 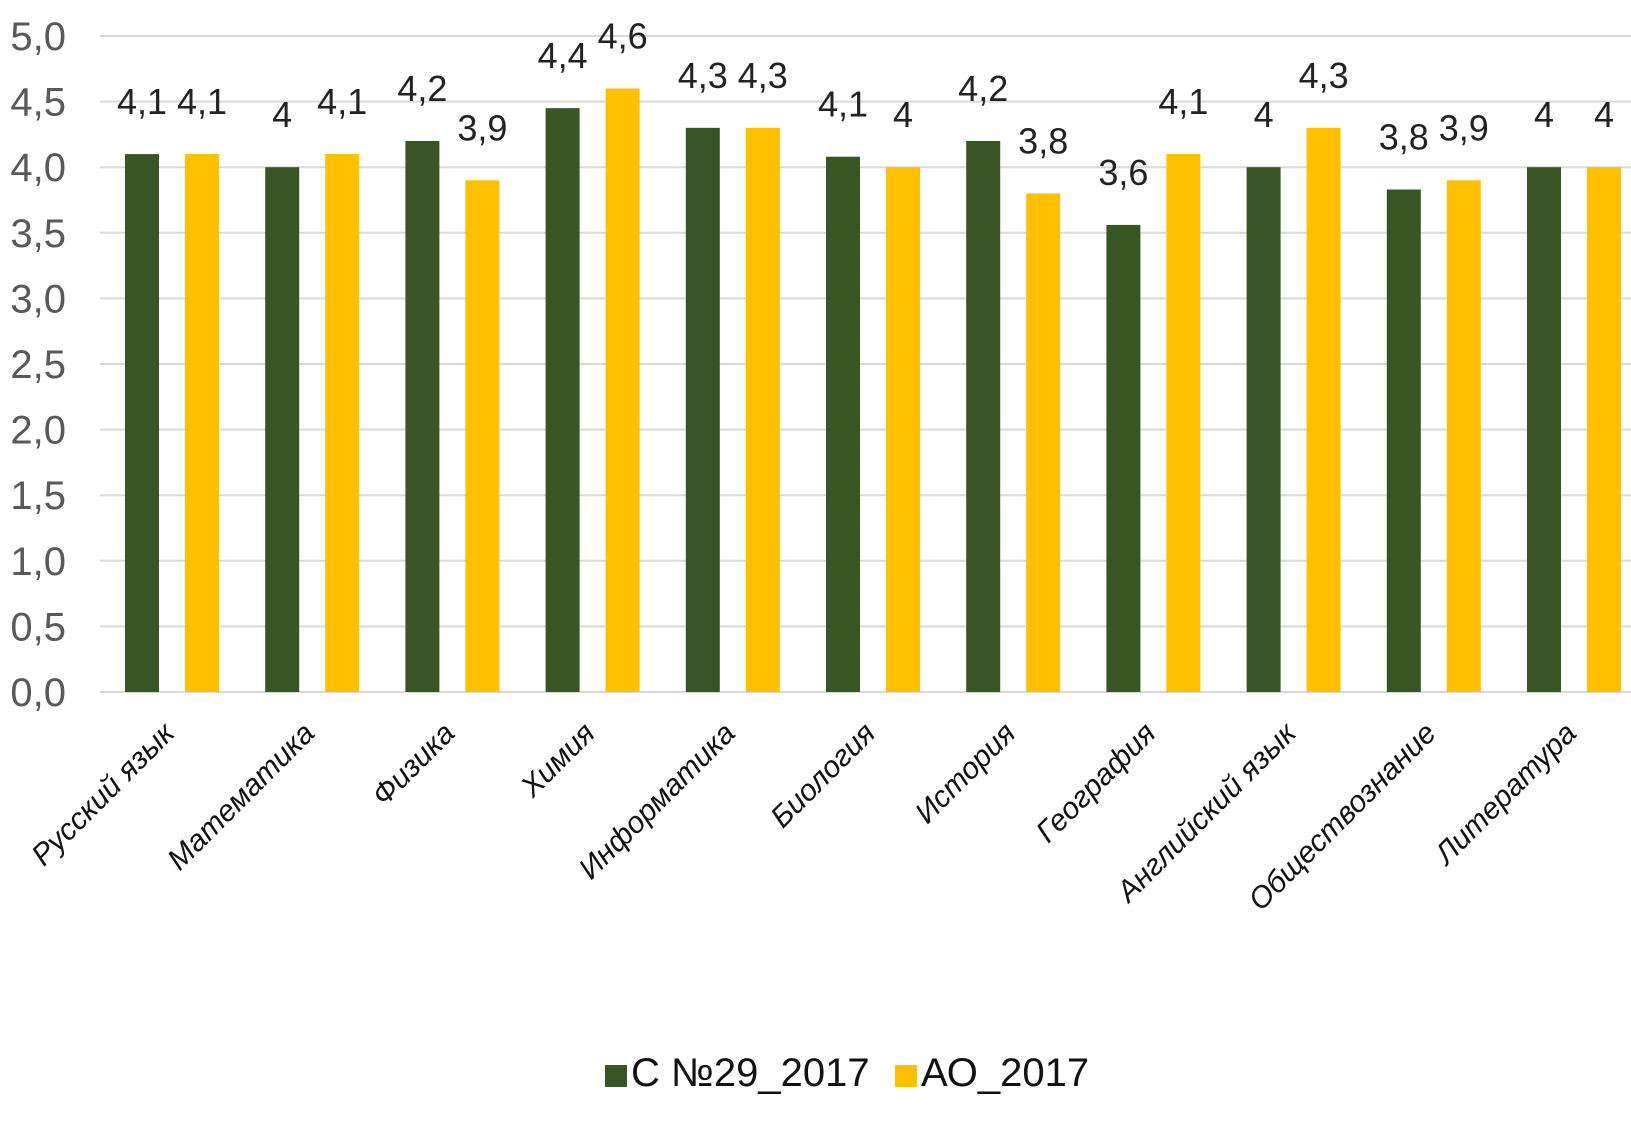 What do you see at coordinates (1096, 783) in the screenshot?
I see `x-tick-label: География` at bounding box center [1096, 783].